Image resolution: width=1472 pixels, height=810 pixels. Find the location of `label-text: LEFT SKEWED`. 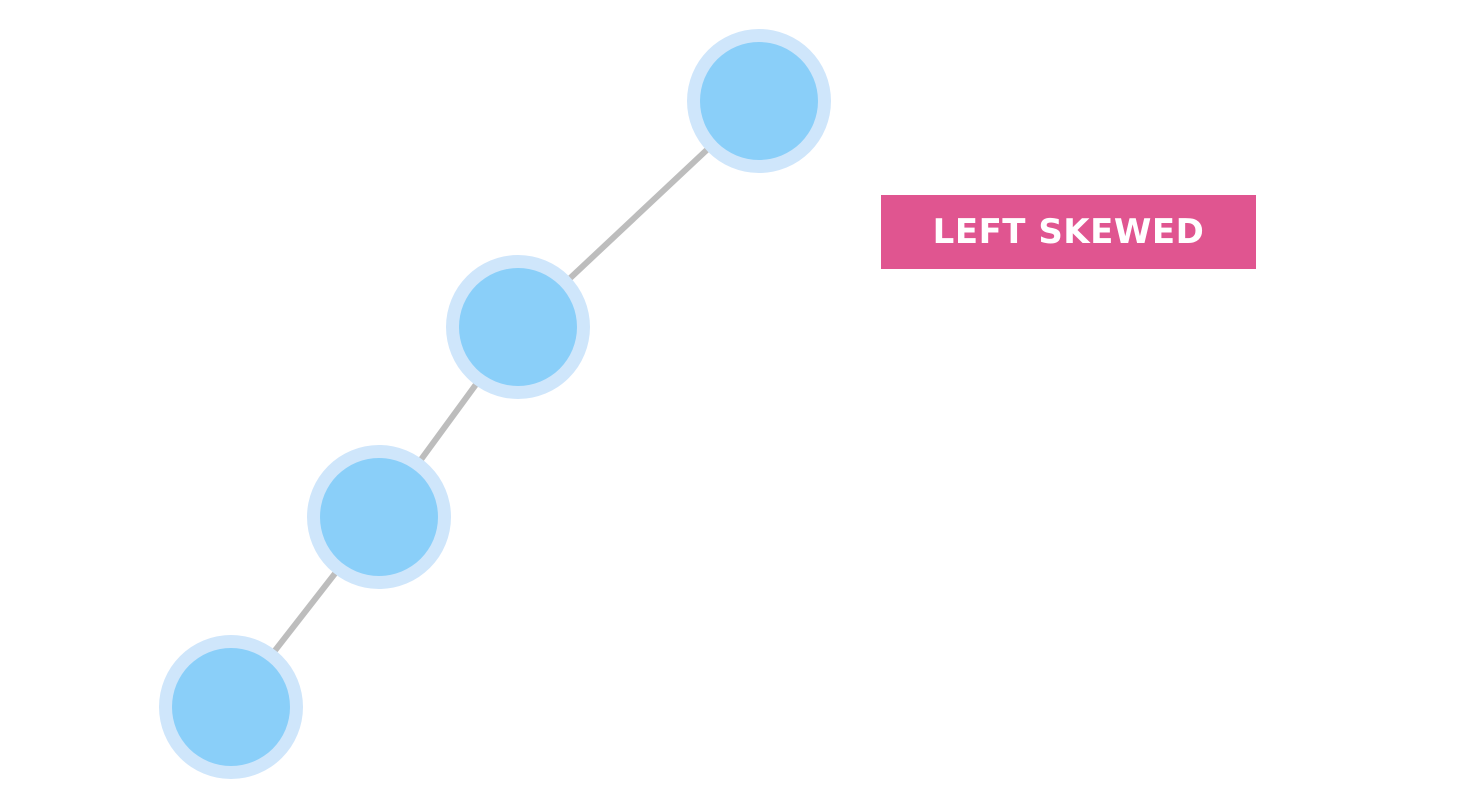

label-text: LEFT SKEWED is located at coordinates (1068, 232).